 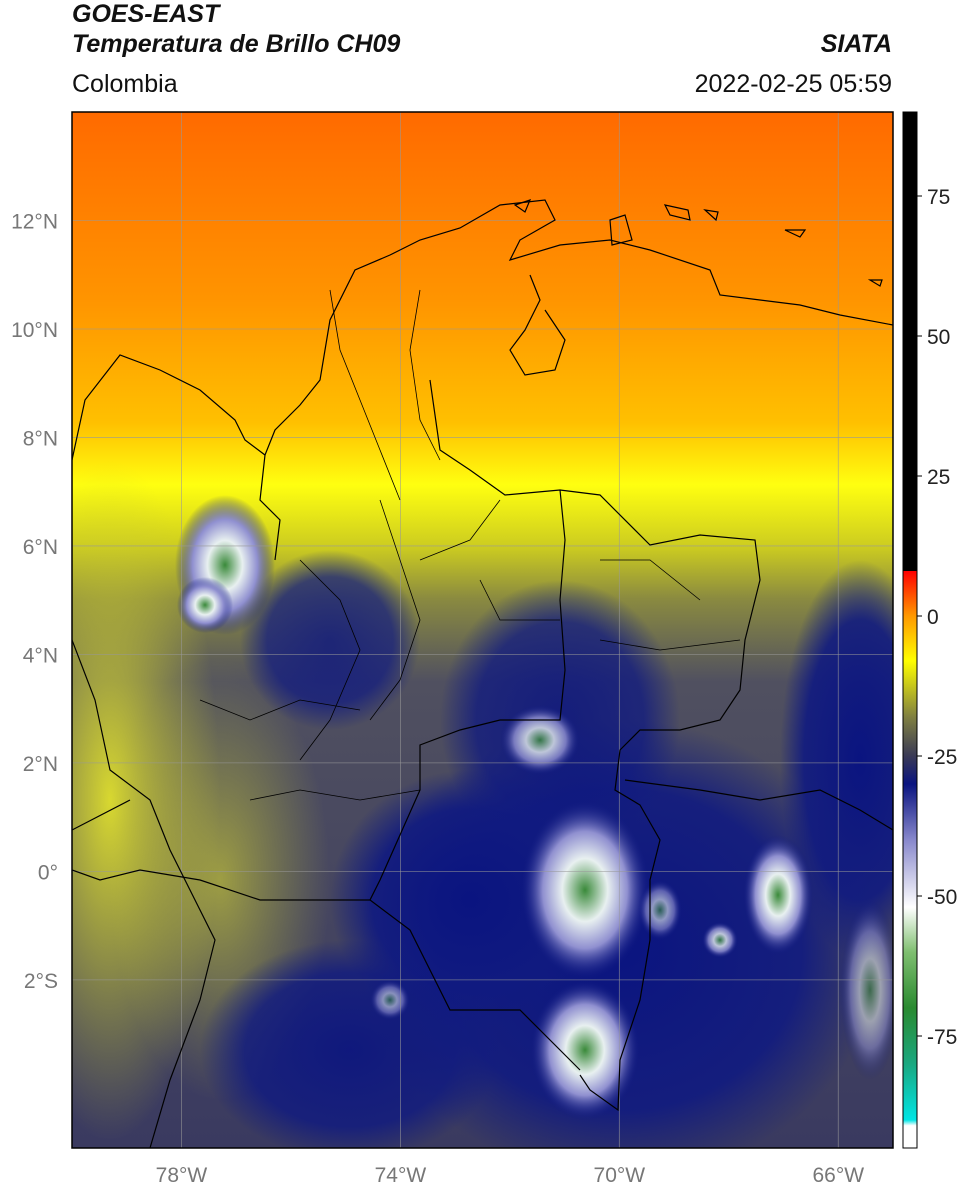 What do you see at coordinates (942, 1037) in the screenshot?
I see `colorbar-tick-label: -75` at bounding box center [942, 1037].